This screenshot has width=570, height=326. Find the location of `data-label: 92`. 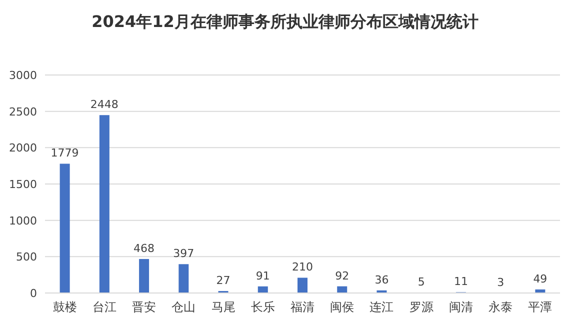

data-label: 92 is located at coordinates (342, 275).